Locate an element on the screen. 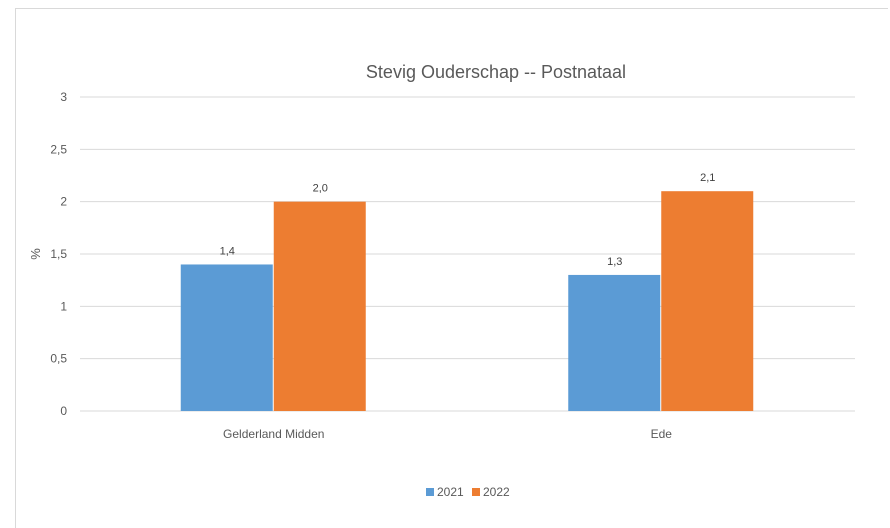 This screenshot has height=528, width=890. y-tick-label: 1,5 is located at coordinates (58, 254).